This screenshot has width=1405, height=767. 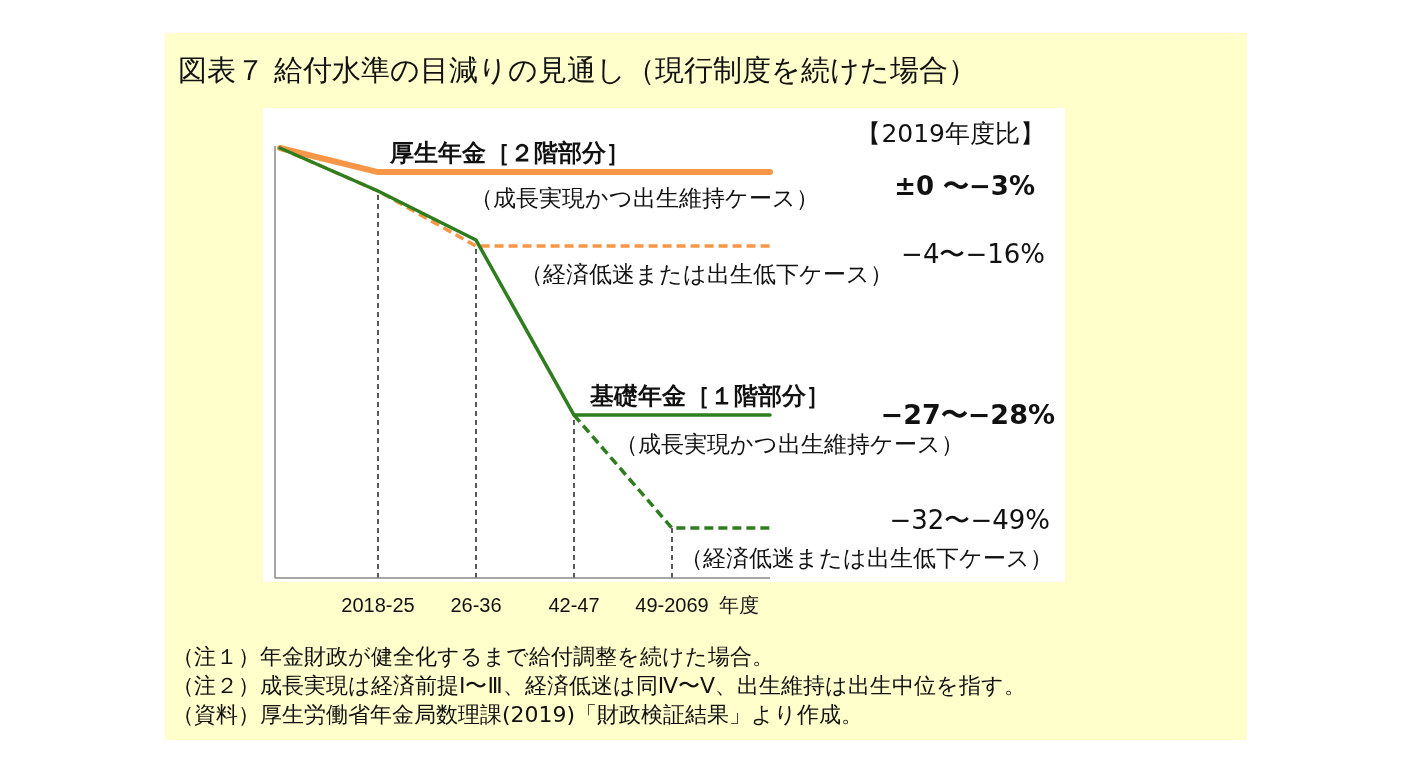 I want to click on annotation: −4〜−16%, so click(x=973, y=254).